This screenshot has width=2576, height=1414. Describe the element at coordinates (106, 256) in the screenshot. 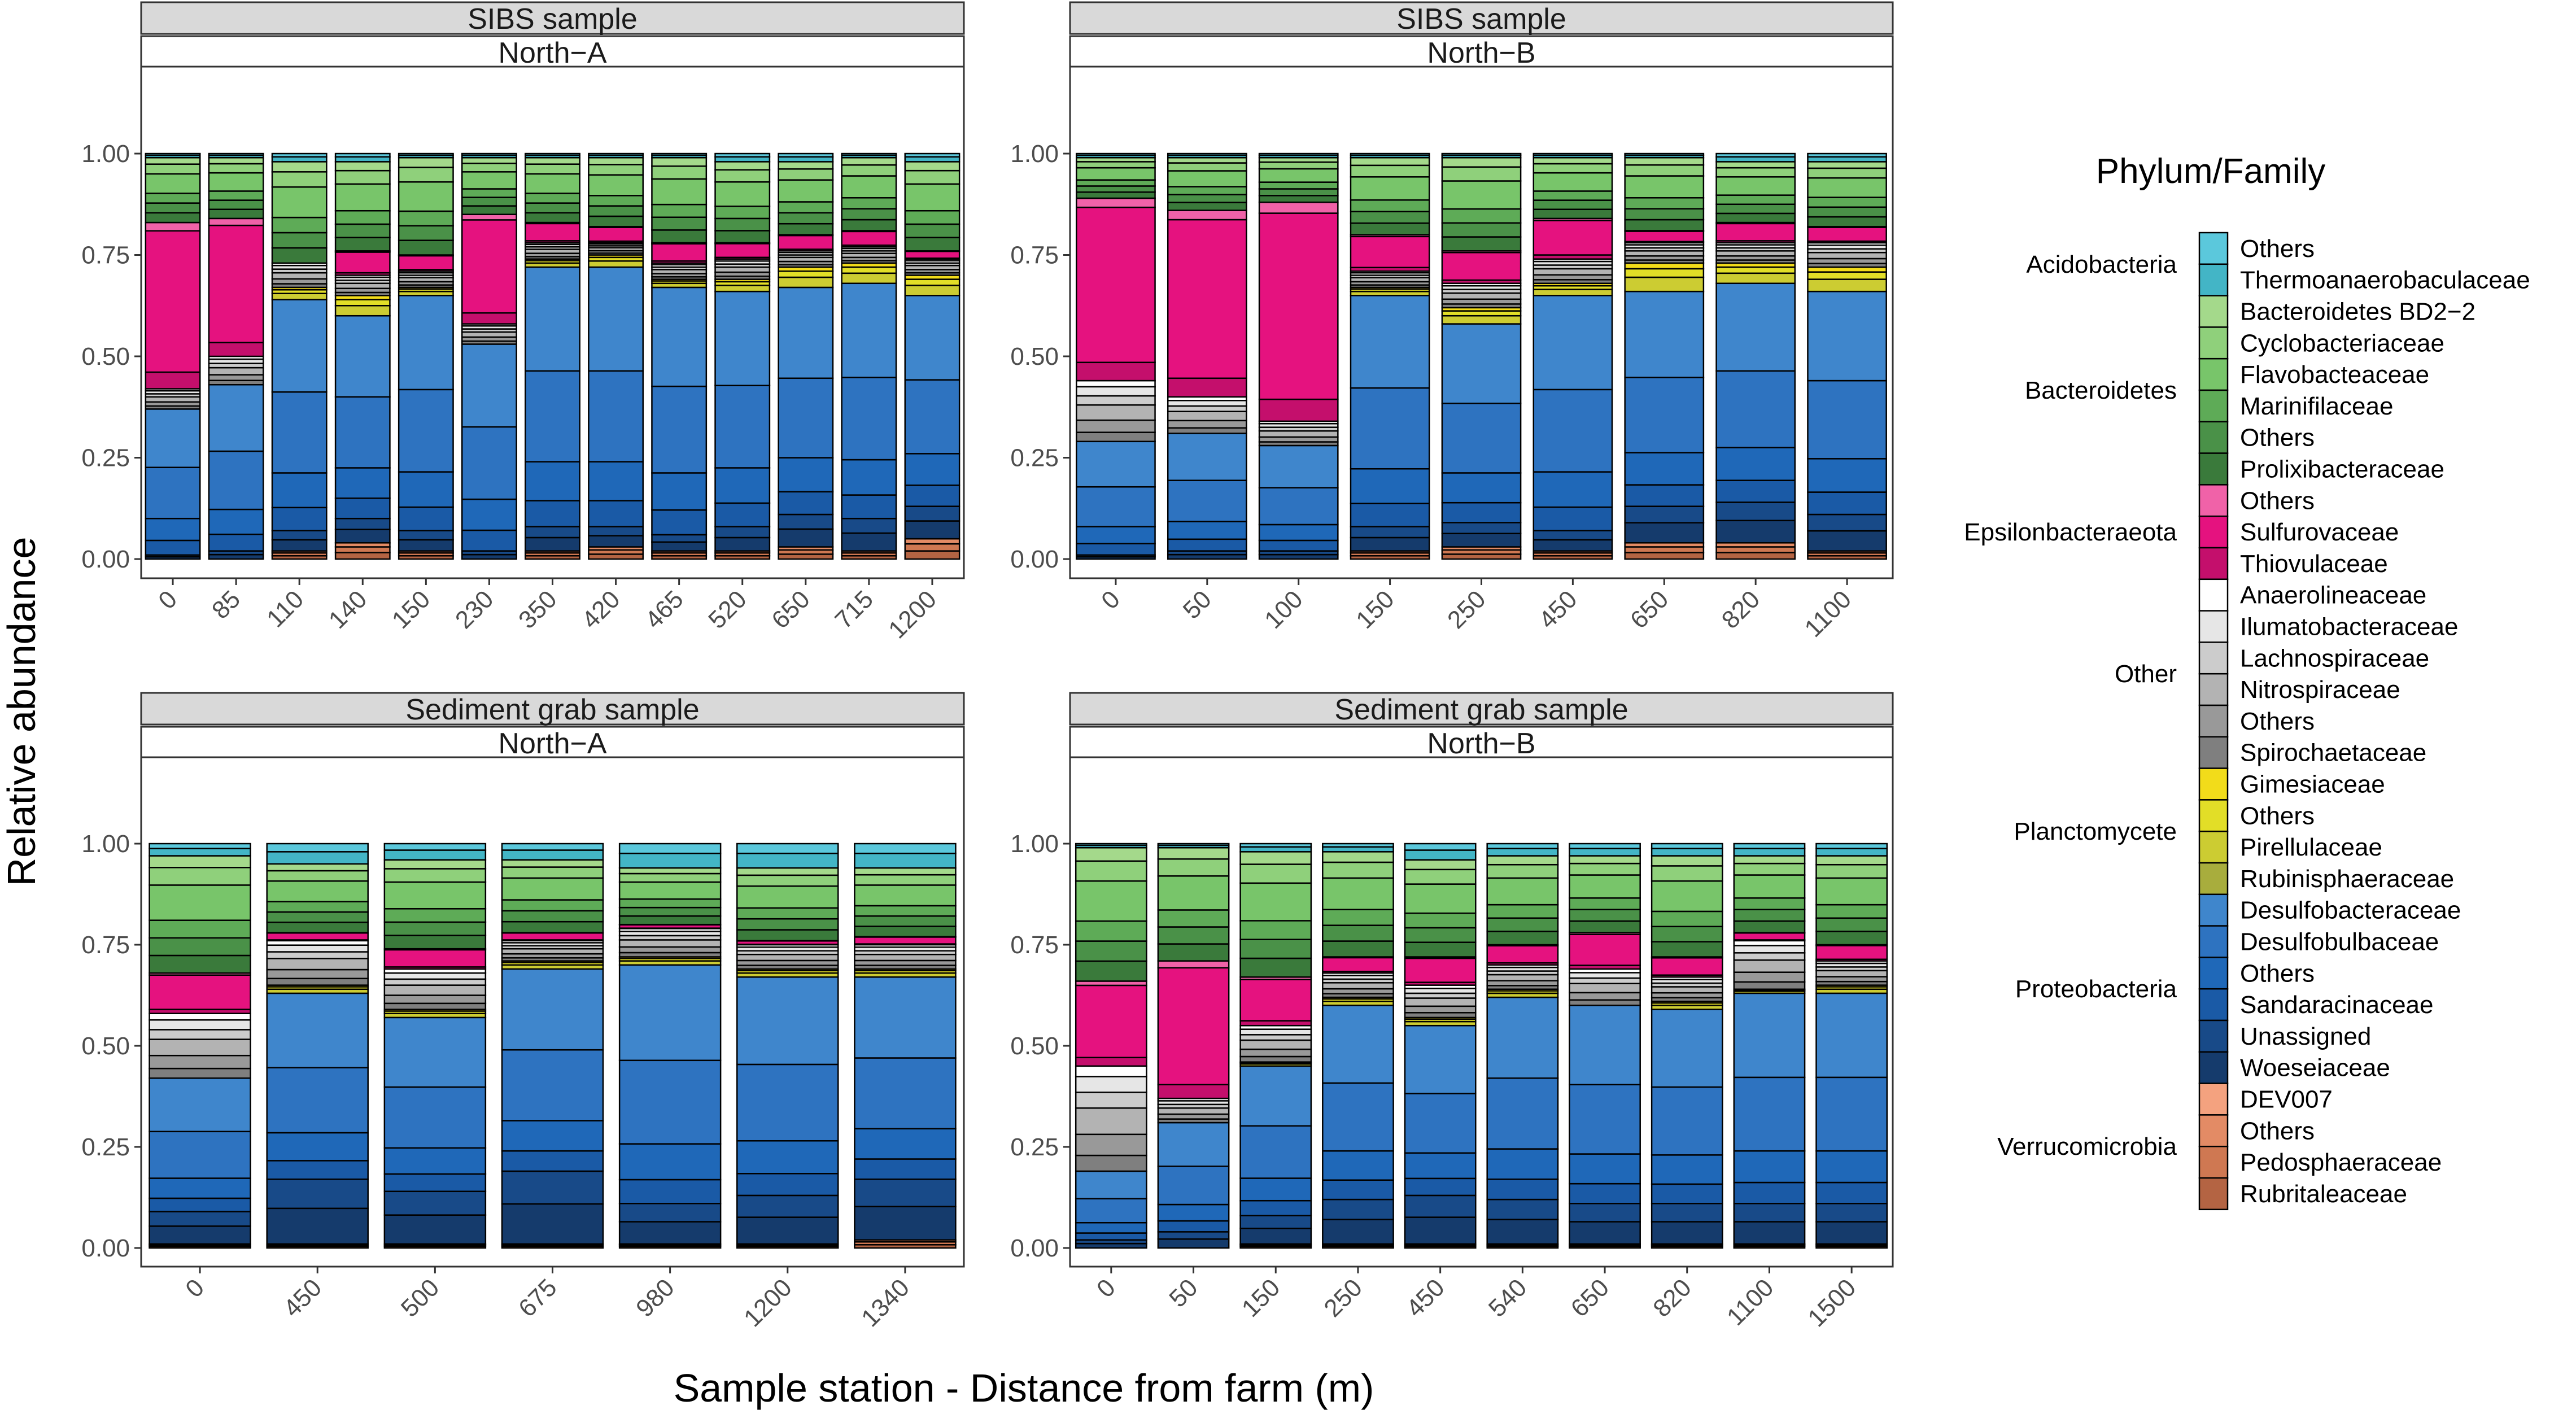

I see `y-tick-label: 0.75` at that location.